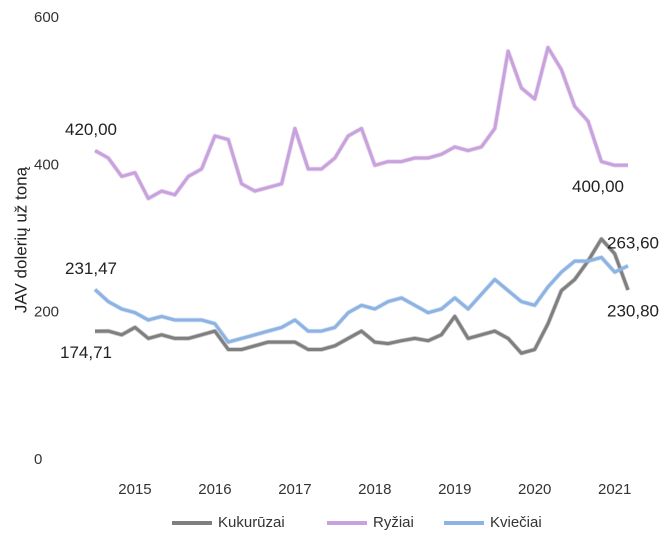  Describe the element at coordinates (516, 522) in the screenshot. I see `legend-label: Kviečiai` at that location.